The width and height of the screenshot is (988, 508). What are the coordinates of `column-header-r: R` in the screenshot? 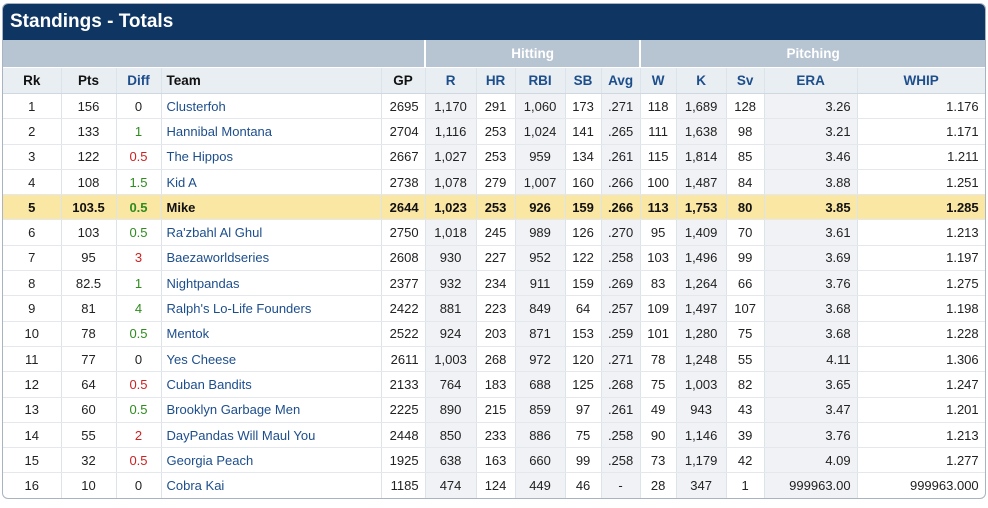 It's located at (451, 80).